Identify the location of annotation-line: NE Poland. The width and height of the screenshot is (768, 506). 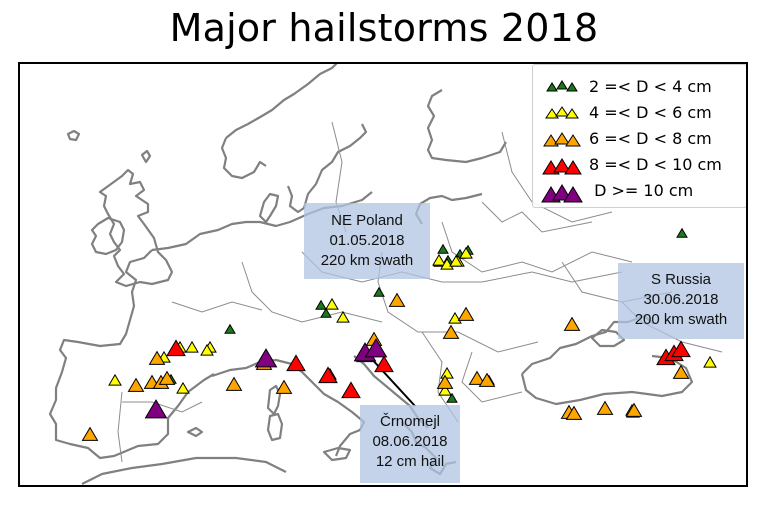
(367, 220).